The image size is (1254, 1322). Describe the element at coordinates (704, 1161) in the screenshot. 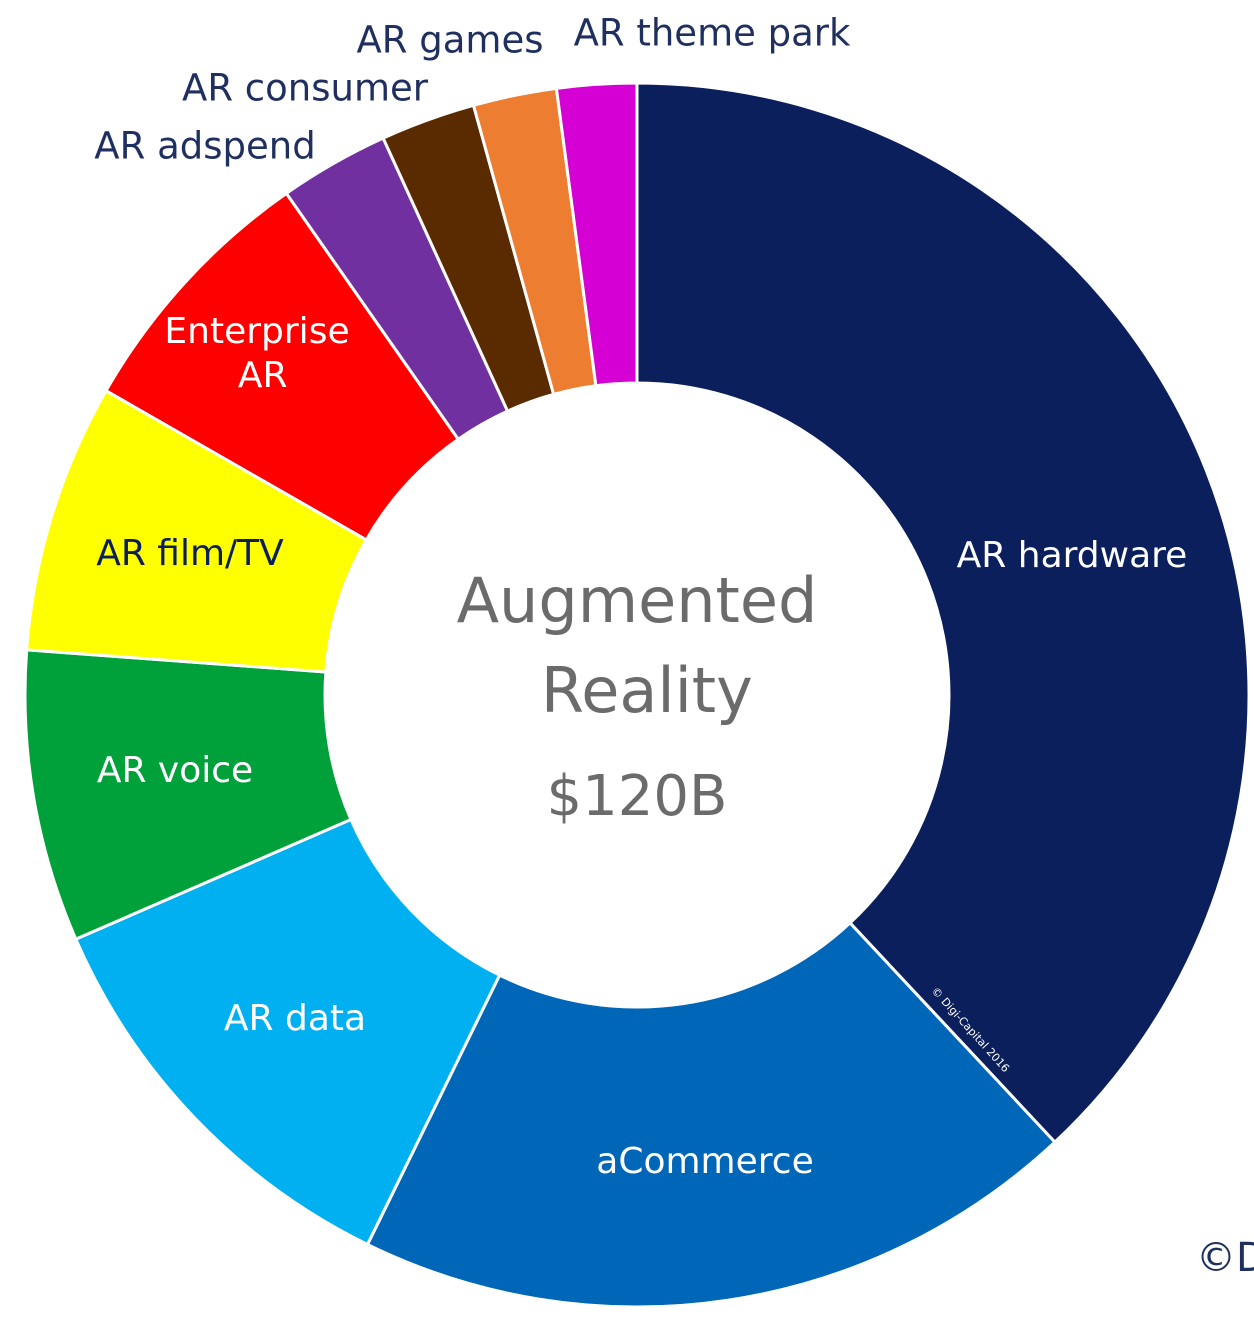

I see `segment-label: aCommerce` at that location.